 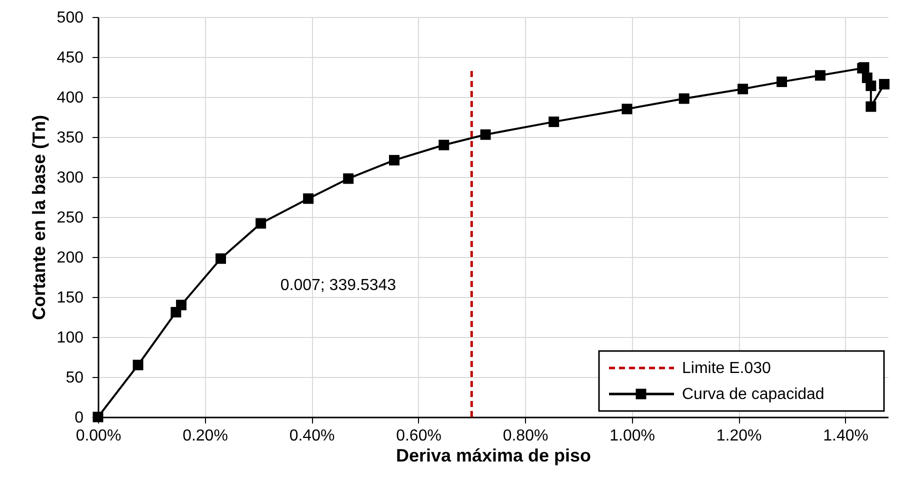 I want to click on x-tick-label: 0.60%, so click(x=419, y=436).